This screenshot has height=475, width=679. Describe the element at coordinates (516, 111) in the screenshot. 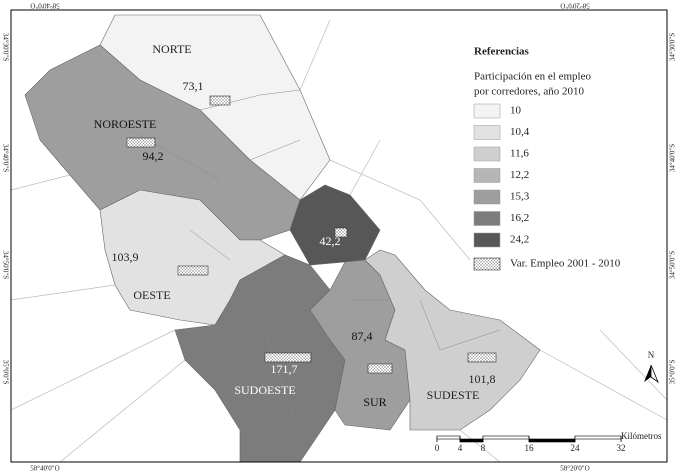

I see `legend-label: 10` at that location.